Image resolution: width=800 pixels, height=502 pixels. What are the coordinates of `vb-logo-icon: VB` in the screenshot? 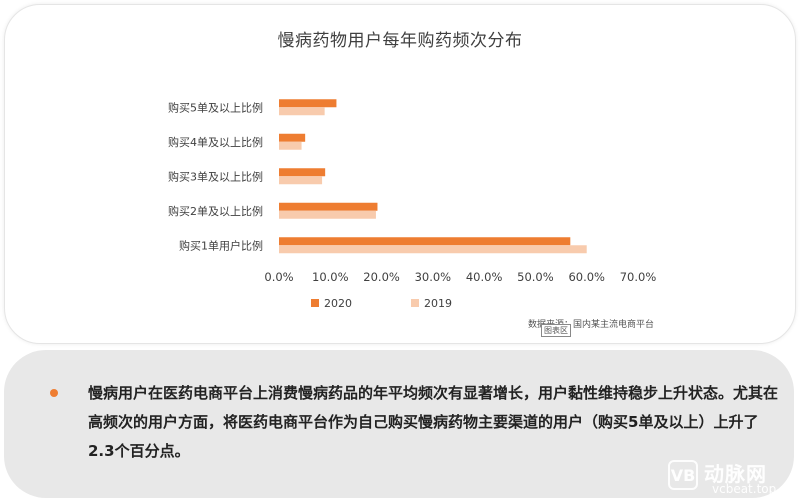 It's located at (683, 475).